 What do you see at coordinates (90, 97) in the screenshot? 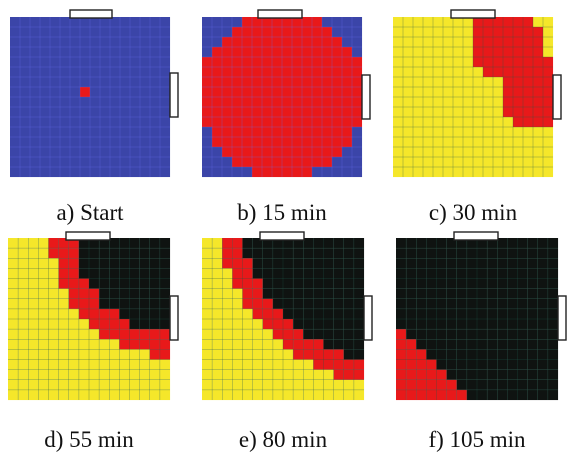
I see `grid-cells` at bounding box center [90, 97].